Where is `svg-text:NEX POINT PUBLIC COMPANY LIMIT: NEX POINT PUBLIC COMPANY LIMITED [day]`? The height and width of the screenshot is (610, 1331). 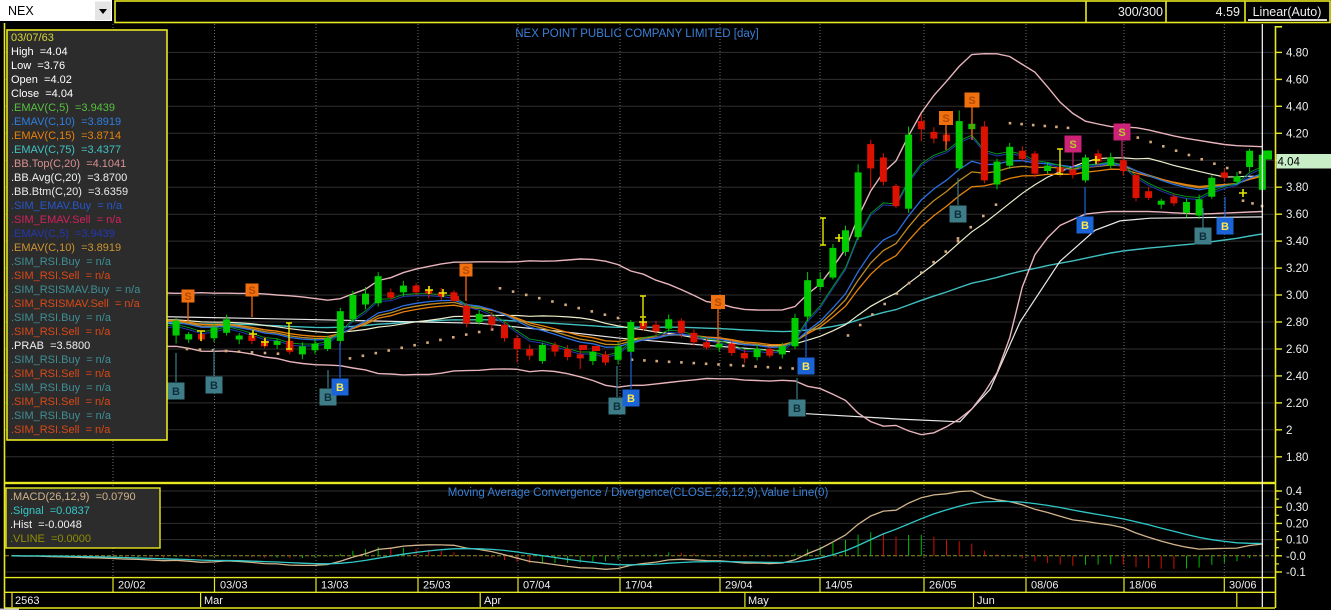
svg-text:NEX POINT PUBLIC COMPANY LIMIT: NEX POINT PUBLIC COMPANY LIMITED [day] is located at coordinates (636, 34).